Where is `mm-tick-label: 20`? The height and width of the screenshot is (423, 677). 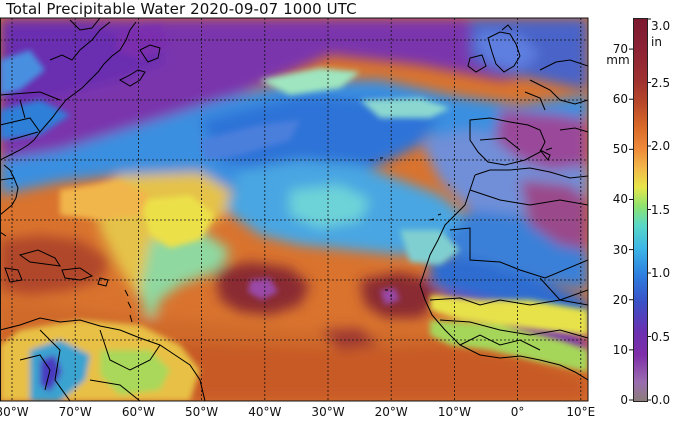
mm-tick-label: 20 is located at coordinates (620, 299).